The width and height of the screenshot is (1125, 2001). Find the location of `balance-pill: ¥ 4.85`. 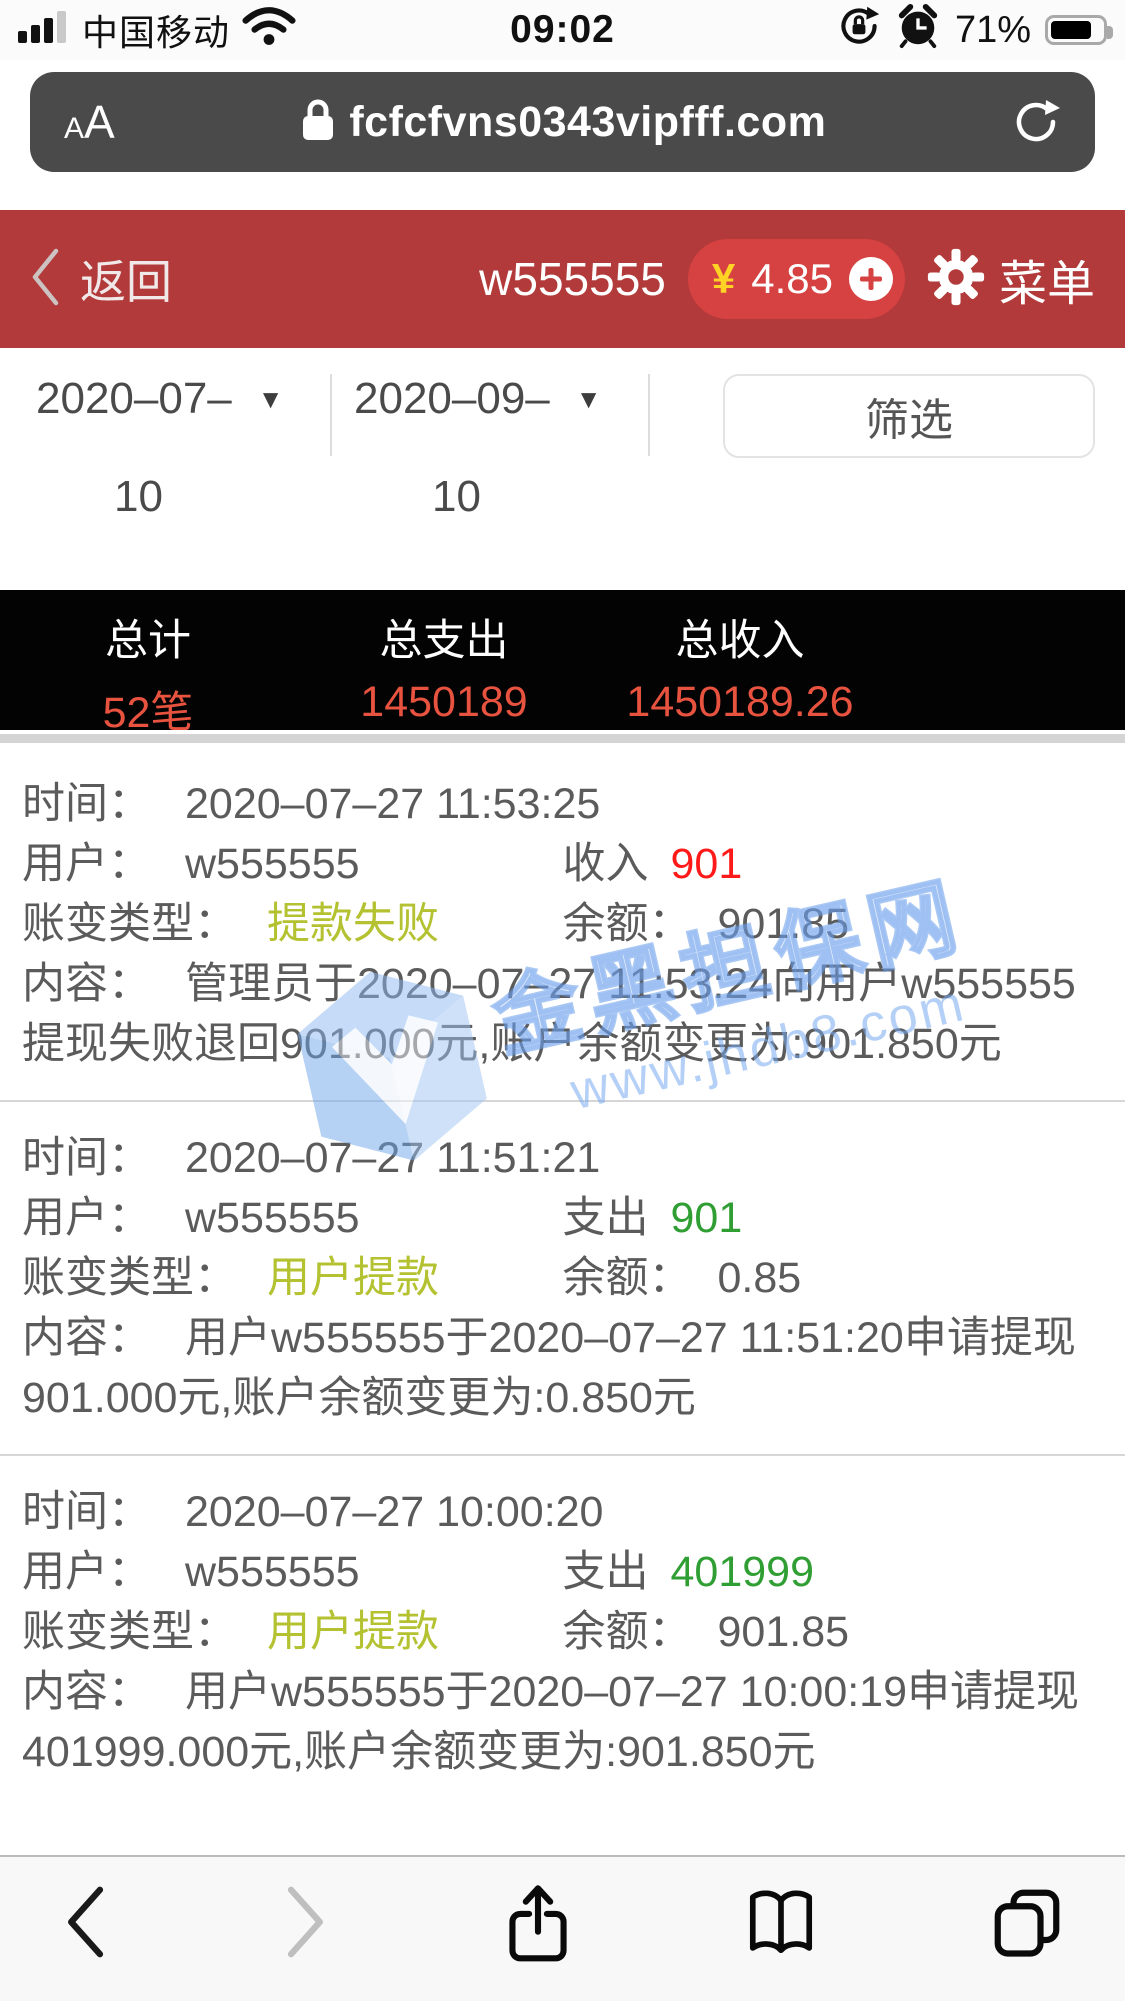

balance-pill: ¥ 4.85 is located at coordinates (796, 279).